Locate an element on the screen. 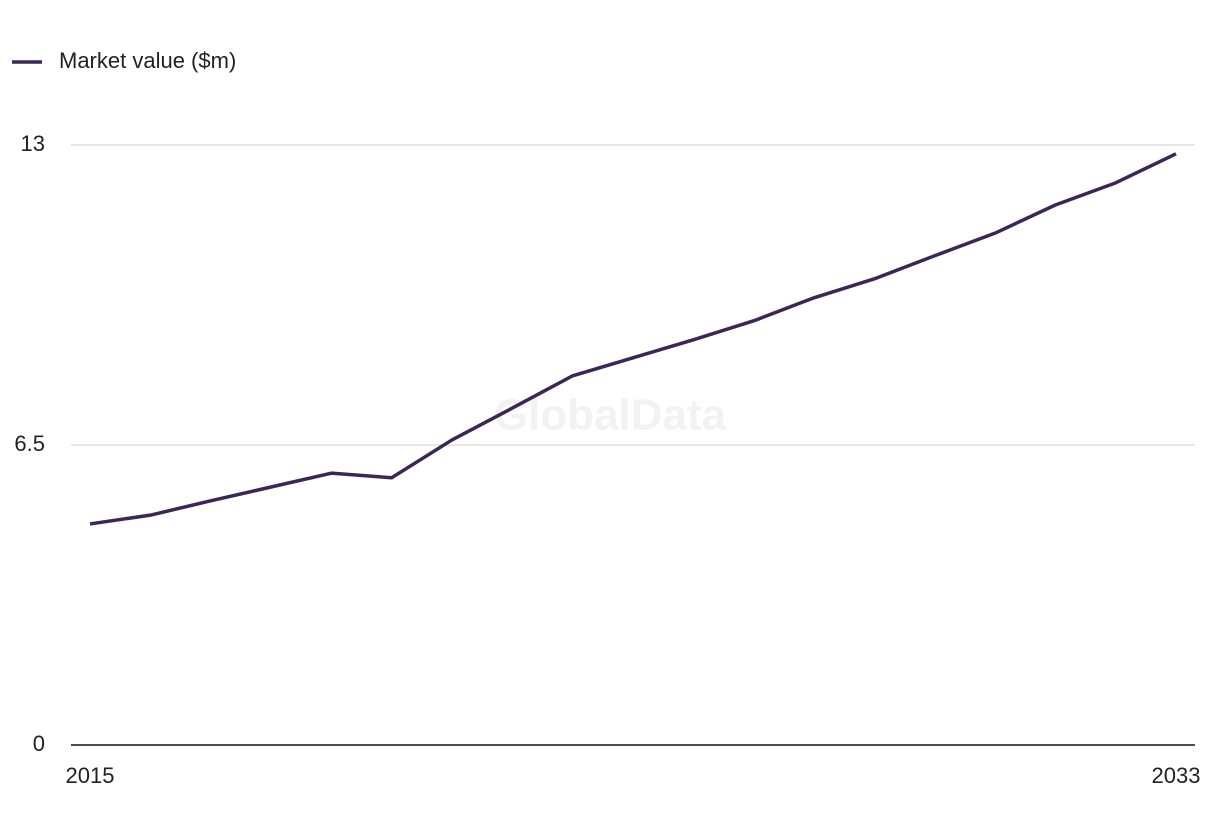  y-tick-label: 6.5 is located at coordinates (29, 443).